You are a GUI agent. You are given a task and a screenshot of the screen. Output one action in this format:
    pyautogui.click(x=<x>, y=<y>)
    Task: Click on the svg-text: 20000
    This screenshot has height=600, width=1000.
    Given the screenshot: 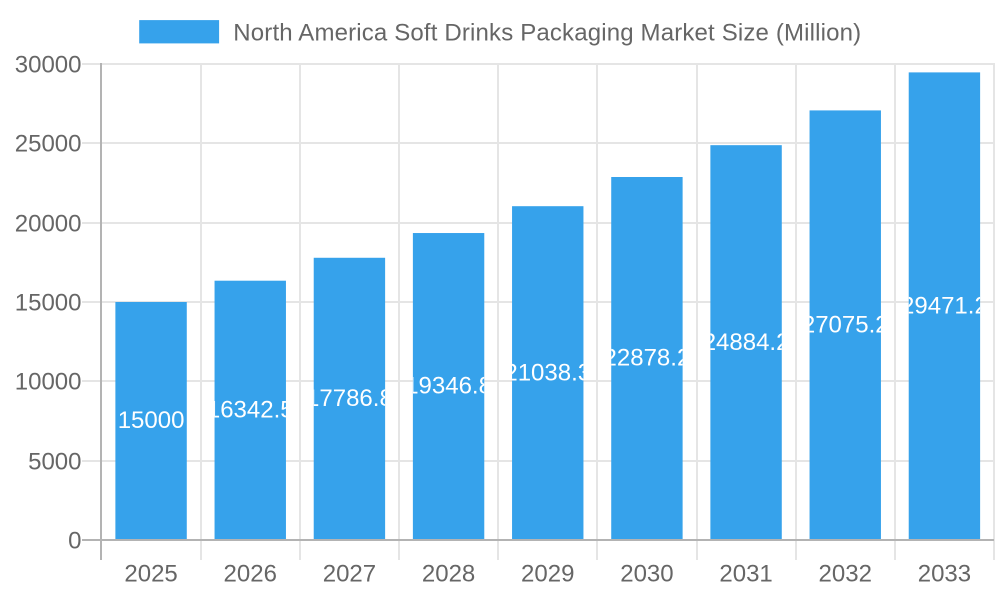 What is the action you would take?
    pyautogui.click(x=48, y=224)
    